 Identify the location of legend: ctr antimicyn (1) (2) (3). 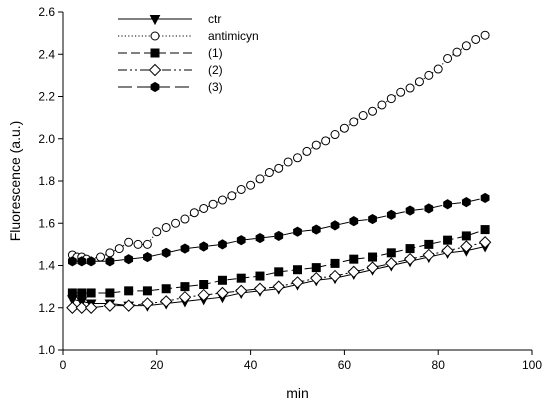
(188, 53).